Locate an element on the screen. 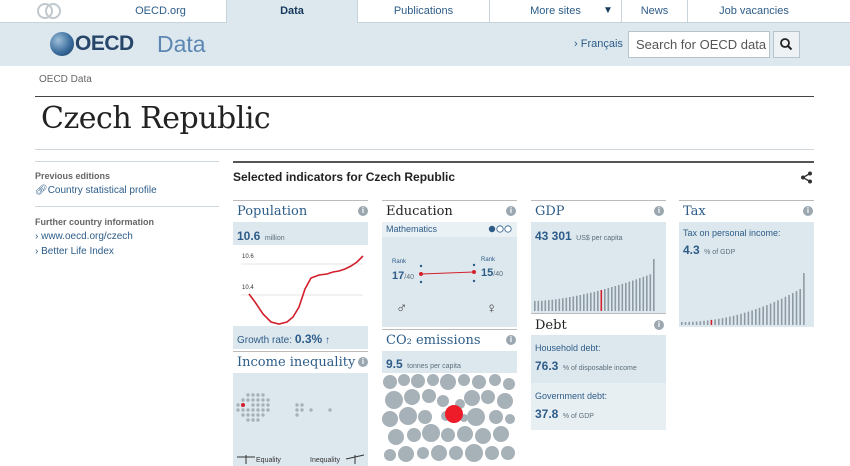  co2-title: CO₂ emissions is located at coordinates (433, 340).